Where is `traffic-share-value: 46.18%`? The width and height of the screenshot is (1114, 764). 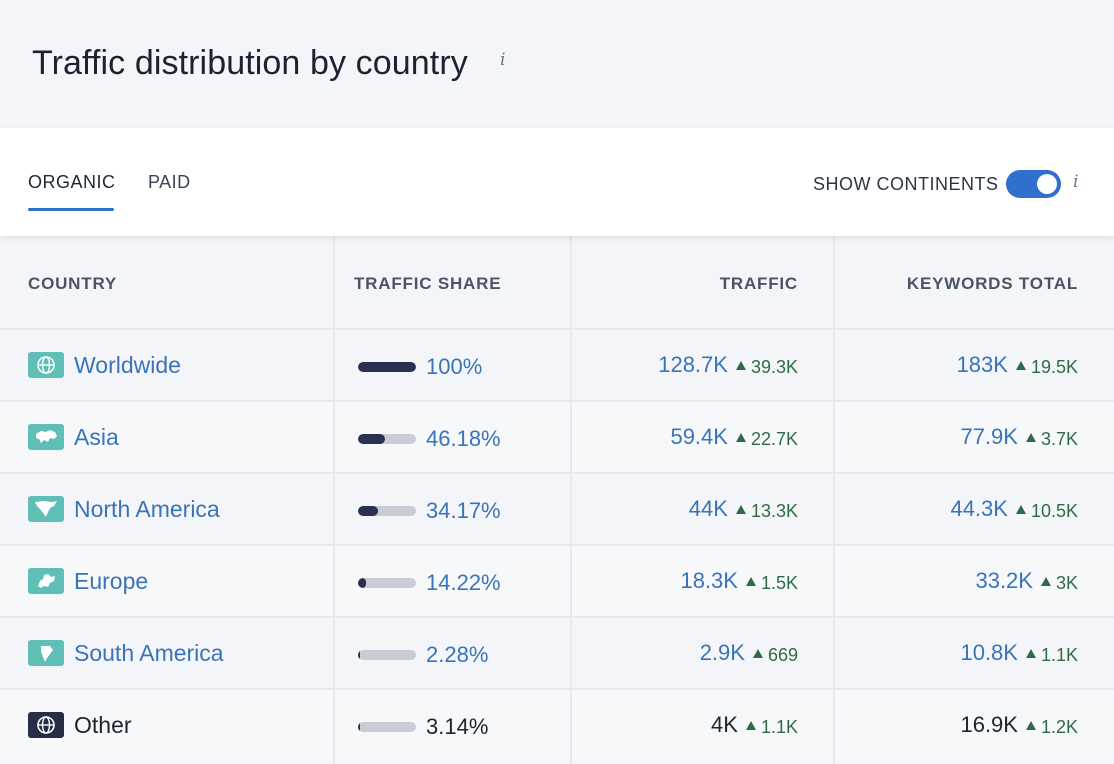 traffic-share-value: 46.18% is located at coordinates (463, 438).